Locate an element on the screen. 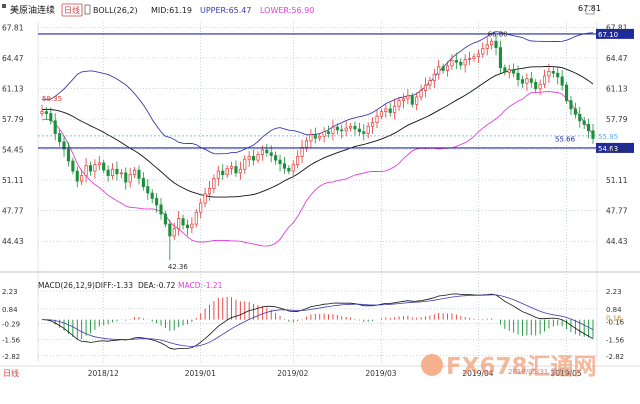 The image size is (640, 404). y-tick-label-left: 67.81 is located at coordinates (13, 27).